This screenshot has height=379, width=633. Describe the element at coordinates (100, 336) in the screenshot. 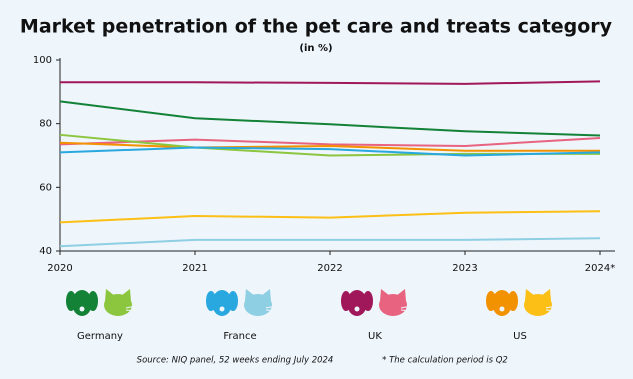

I see `legend-label: Germany` at that location.